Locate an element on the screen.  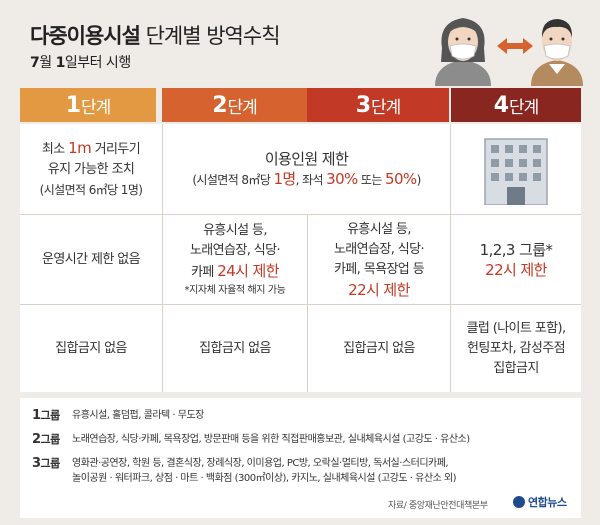
row2-stage3-hours-cell: 유흥시설 등, 노래연습장, 식당· 카페, 목욕장업 등 22시 제한 is located at coordinates (379, 260).